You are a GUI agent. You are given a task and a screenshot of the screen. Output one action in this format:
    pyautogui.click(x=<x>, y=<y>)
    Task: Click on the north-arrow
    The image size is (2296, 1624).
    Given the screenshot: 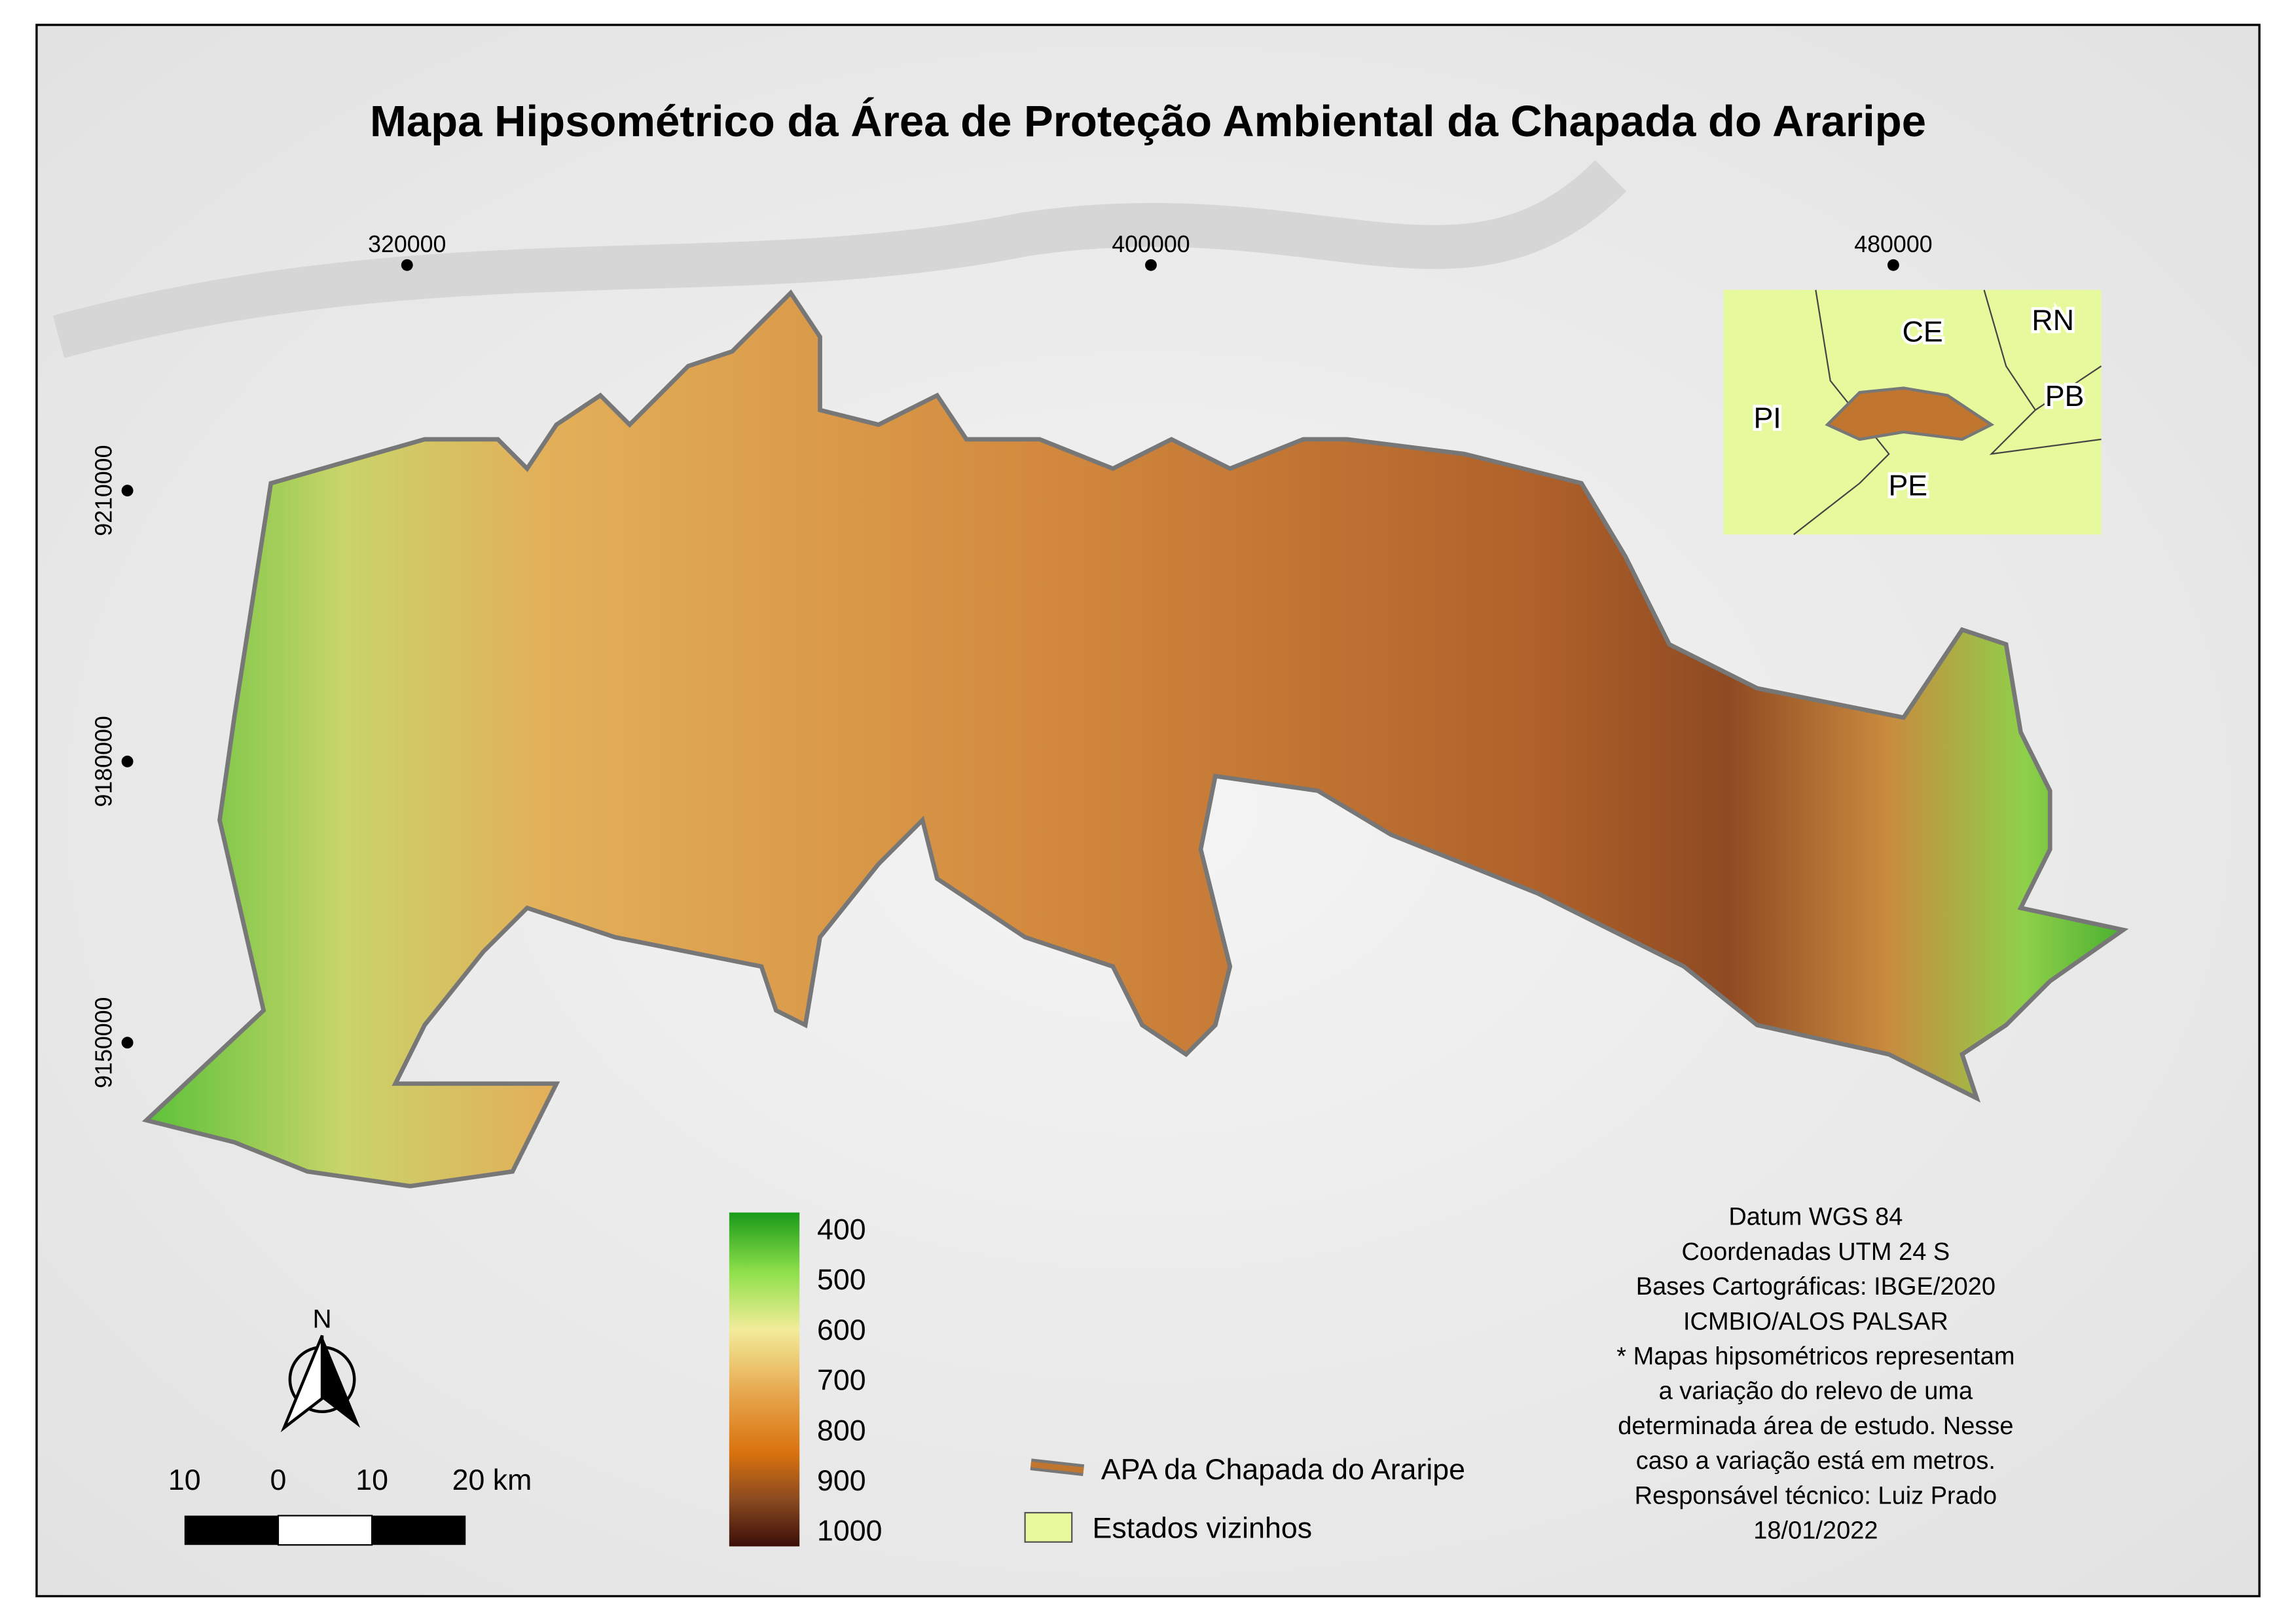 What is the action you would take?
    pyautogui.click(x=320, y=1384)
    